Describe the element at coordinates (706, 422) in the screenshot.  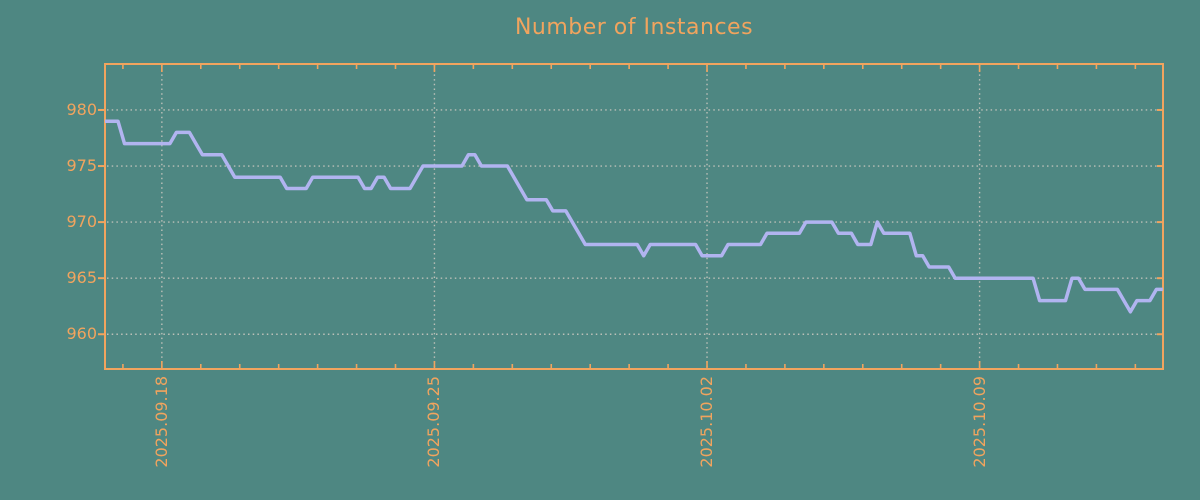
I see `x-tick-label: 2025.10.02` at that location.